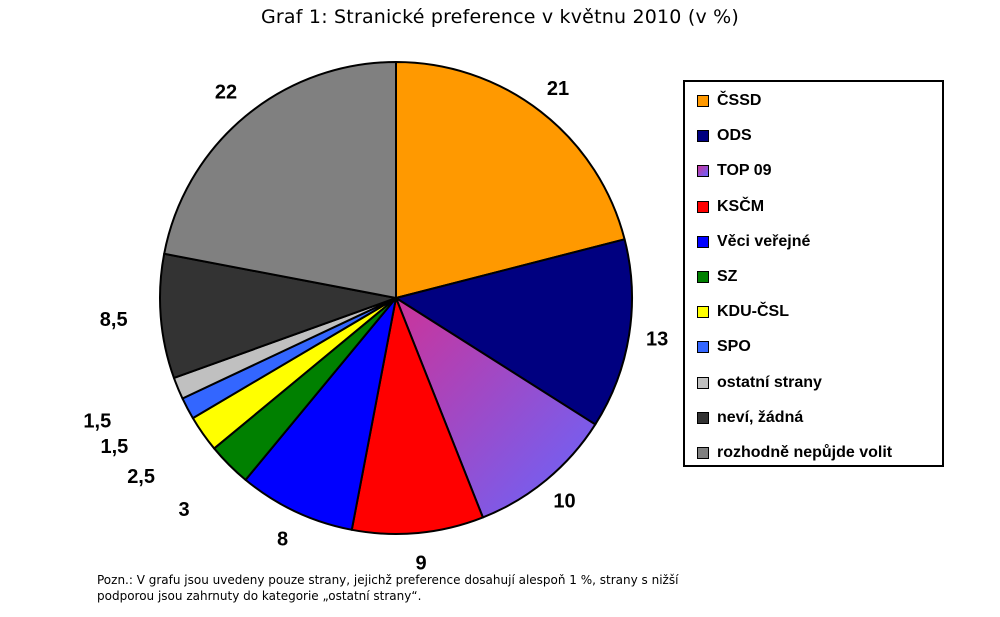 The height and width of the screenshot is (617, 1000). Describe the element at coordinates (739, 100) in the screenshot. I see `legend-label: ČSSD` at that location.